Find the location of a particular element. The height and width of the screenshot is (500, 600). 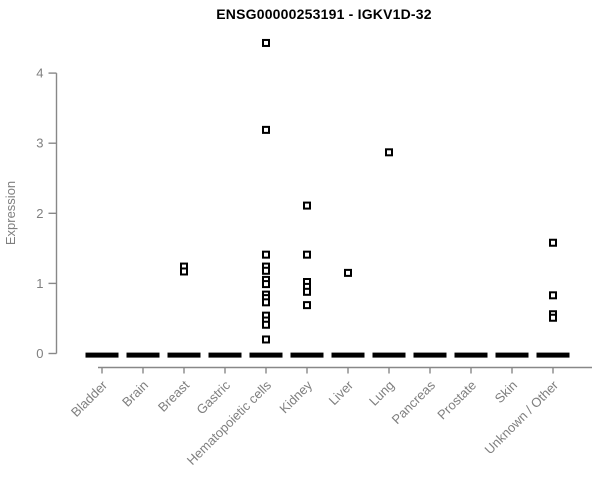

x-category-label: Lung is located at coordinates (381, 393).